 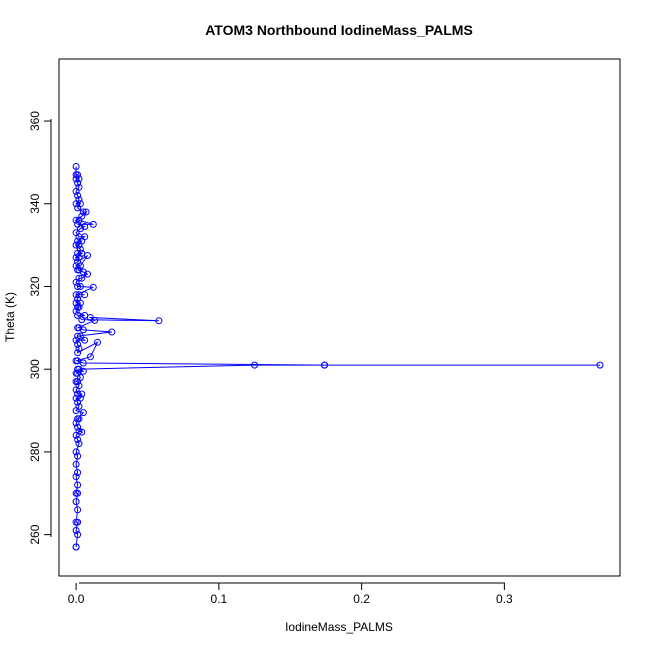 I want to click on y-axis-label: Theta (K), so click(x=10, y=317).